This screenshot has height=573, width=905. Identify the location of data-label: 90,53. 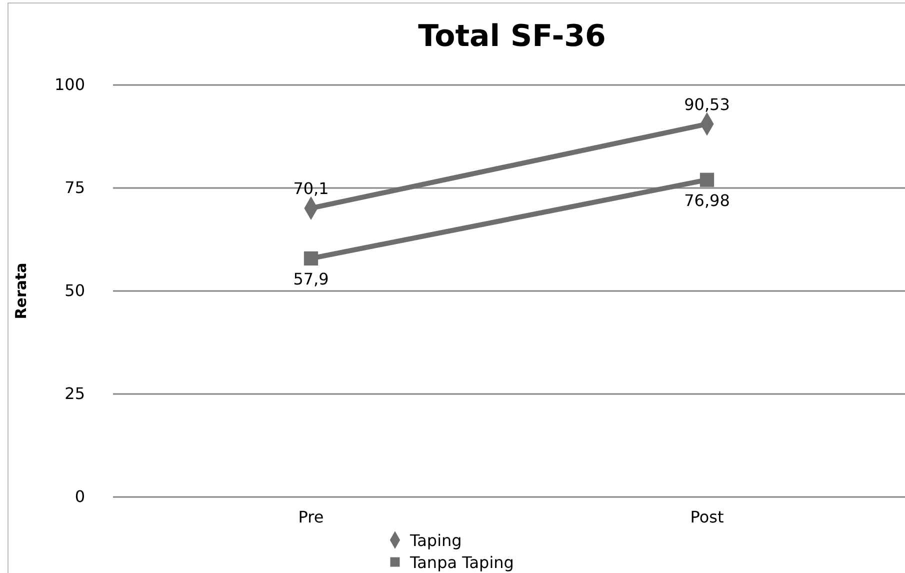
(707, 104).